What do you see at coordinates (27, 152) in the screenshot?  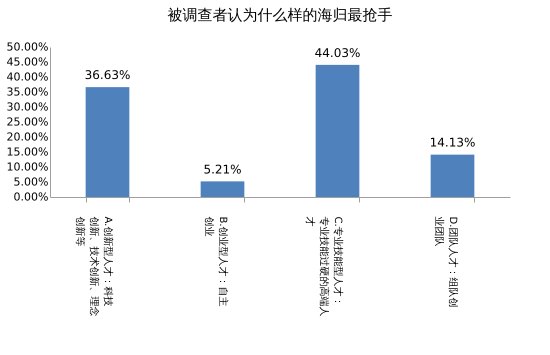 I see `y-tick-label: 15.00%` at bounding box center [27, 152].